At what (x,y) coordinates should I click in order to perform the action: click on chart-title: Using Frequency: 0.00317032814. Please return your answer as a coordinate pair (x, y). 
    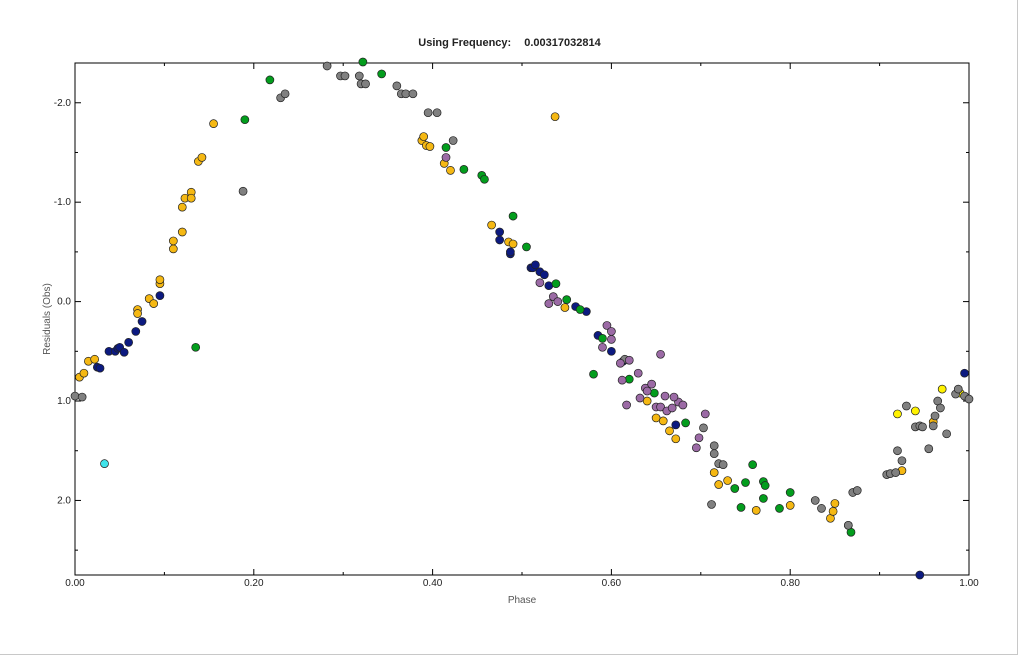
    Looking at the image, I should click on (509, 43).